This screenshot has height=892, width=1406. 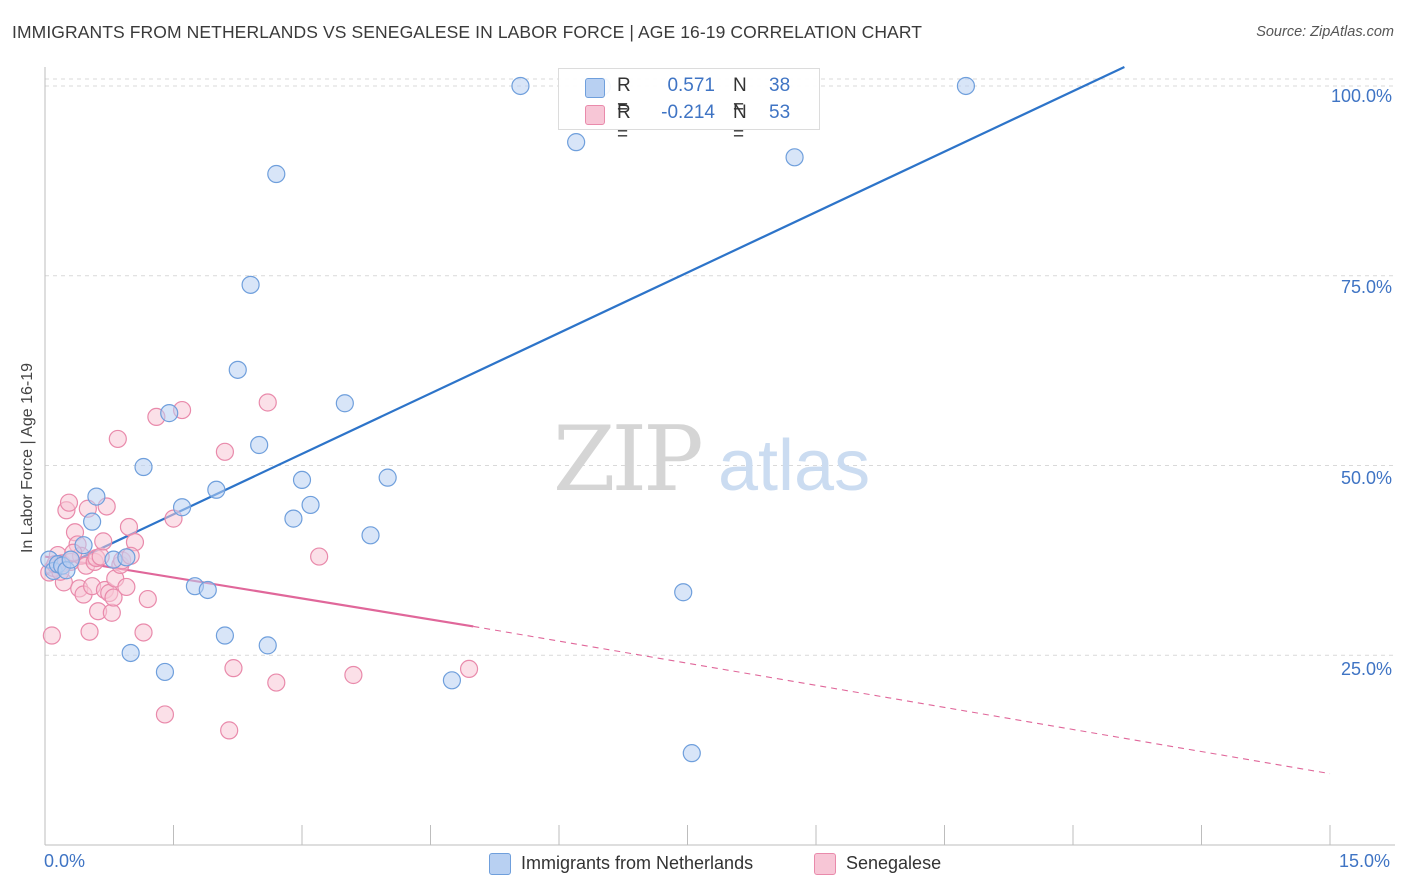 I want to click on trend-line-senegalese-extension, so click(x=902, y=700).